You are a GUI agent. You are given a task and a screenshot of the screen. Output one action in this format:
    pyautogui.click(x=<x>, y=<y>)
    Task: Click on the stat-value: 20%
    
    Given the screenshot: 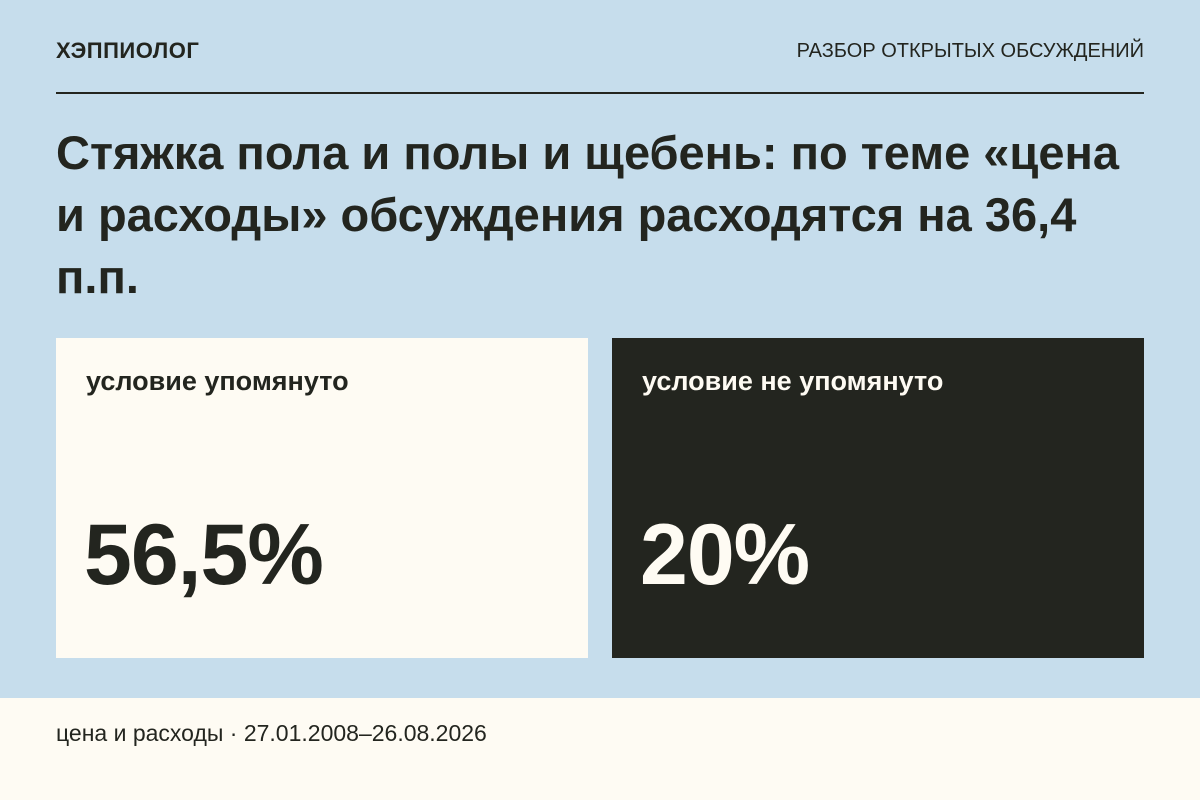 What is the action you would take?
    pyautogui.click(x=725, y=555)
    